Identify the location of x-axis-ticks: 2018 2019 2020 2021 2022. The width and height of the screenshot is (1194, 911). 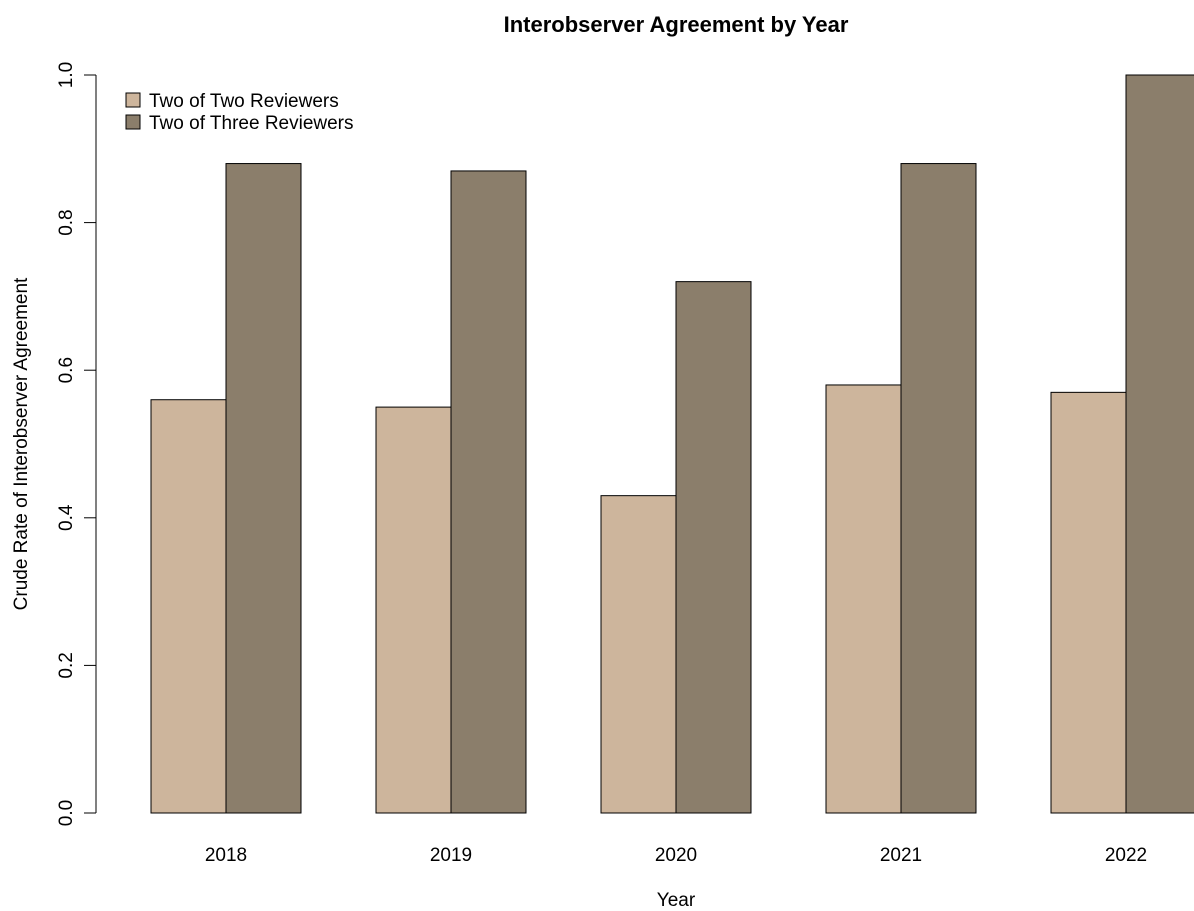
(676, 855).